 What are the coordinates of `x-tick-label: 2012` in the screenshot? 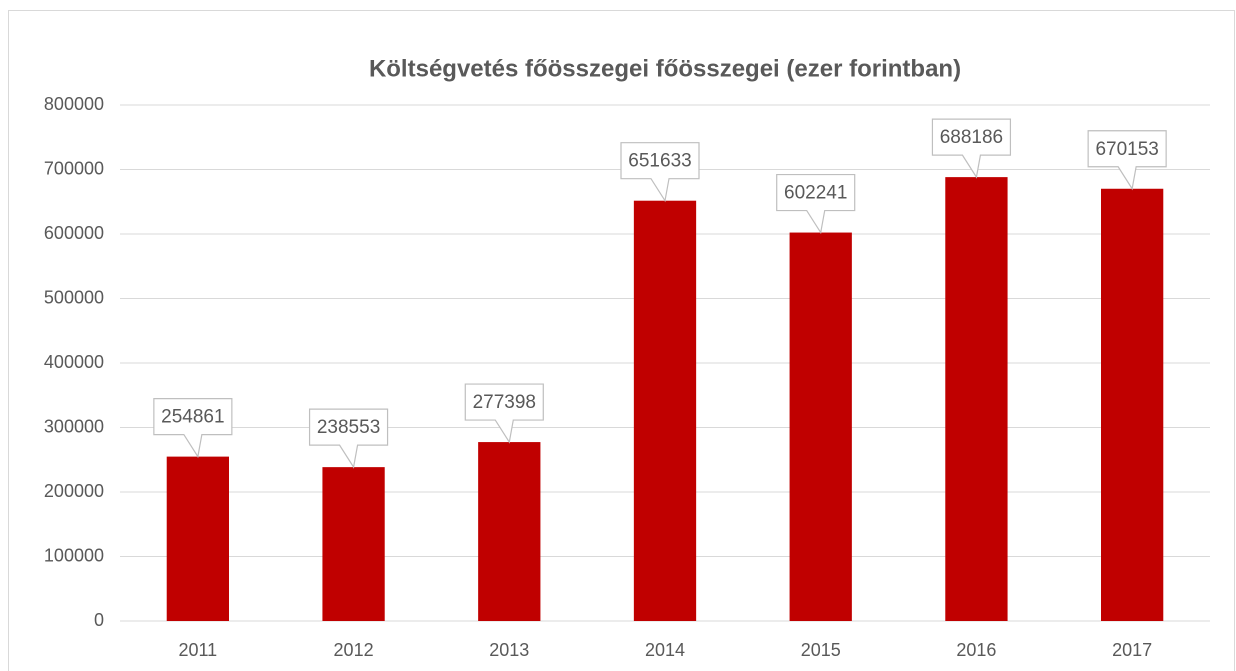 It's located at (354, 650).